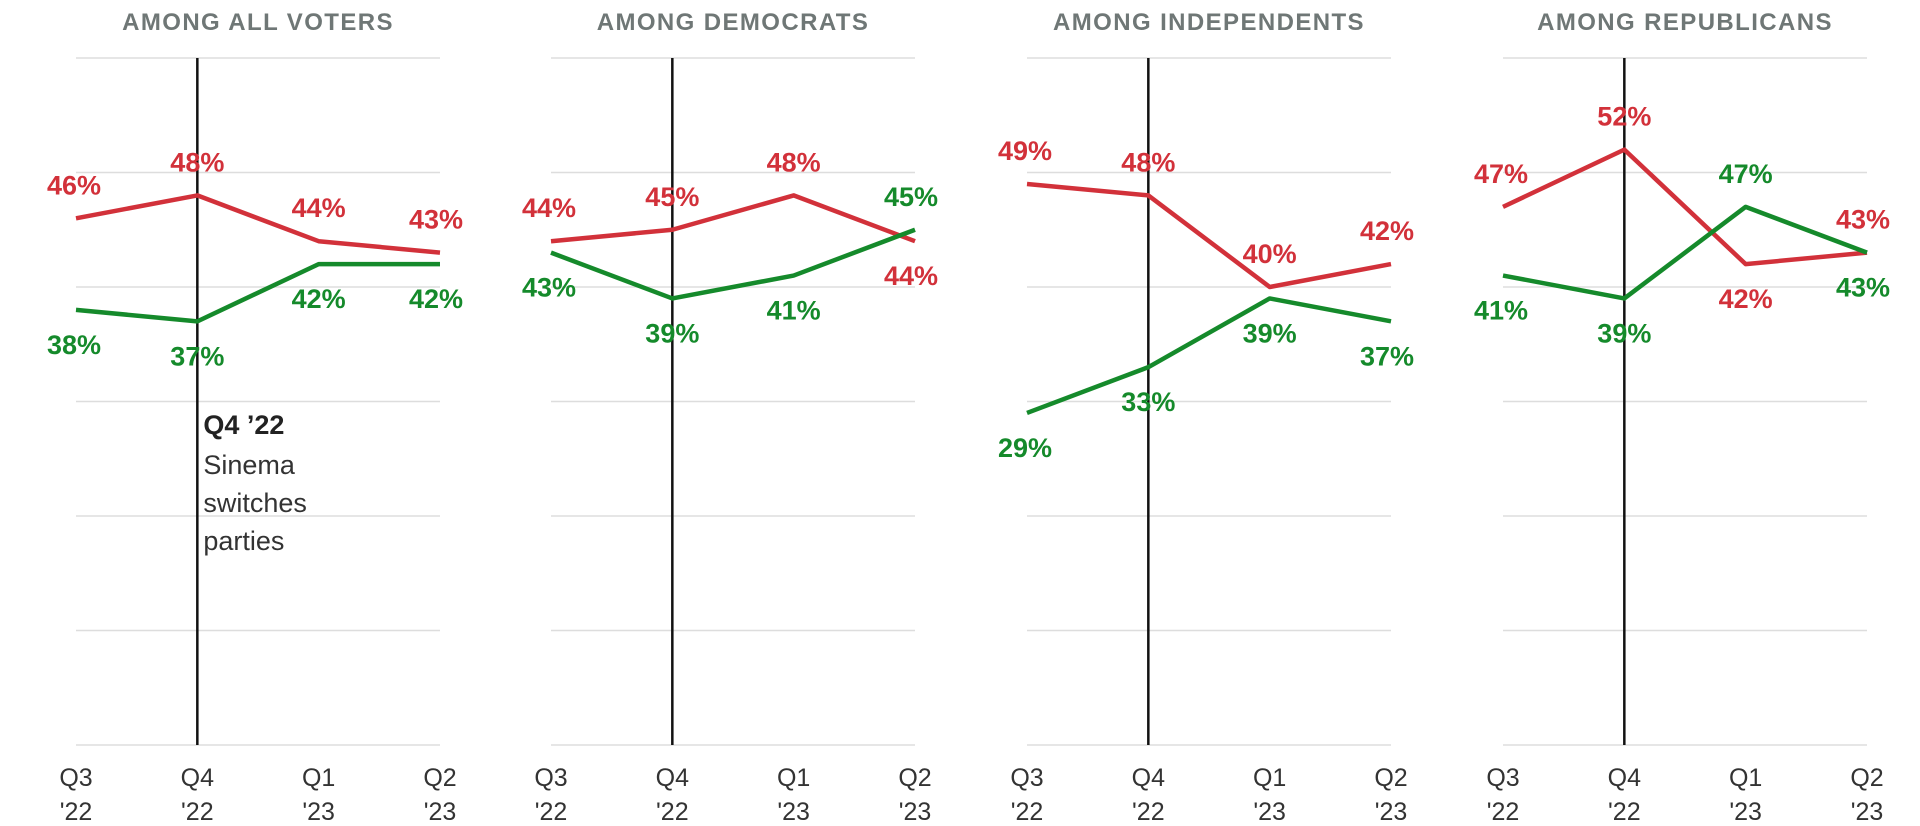 This screenshot has height=826, width=1920. What do you see at coordinates (1624, 117) in the screenshot?
I see `data-label: 52%` at bounding box center [1624, 117].